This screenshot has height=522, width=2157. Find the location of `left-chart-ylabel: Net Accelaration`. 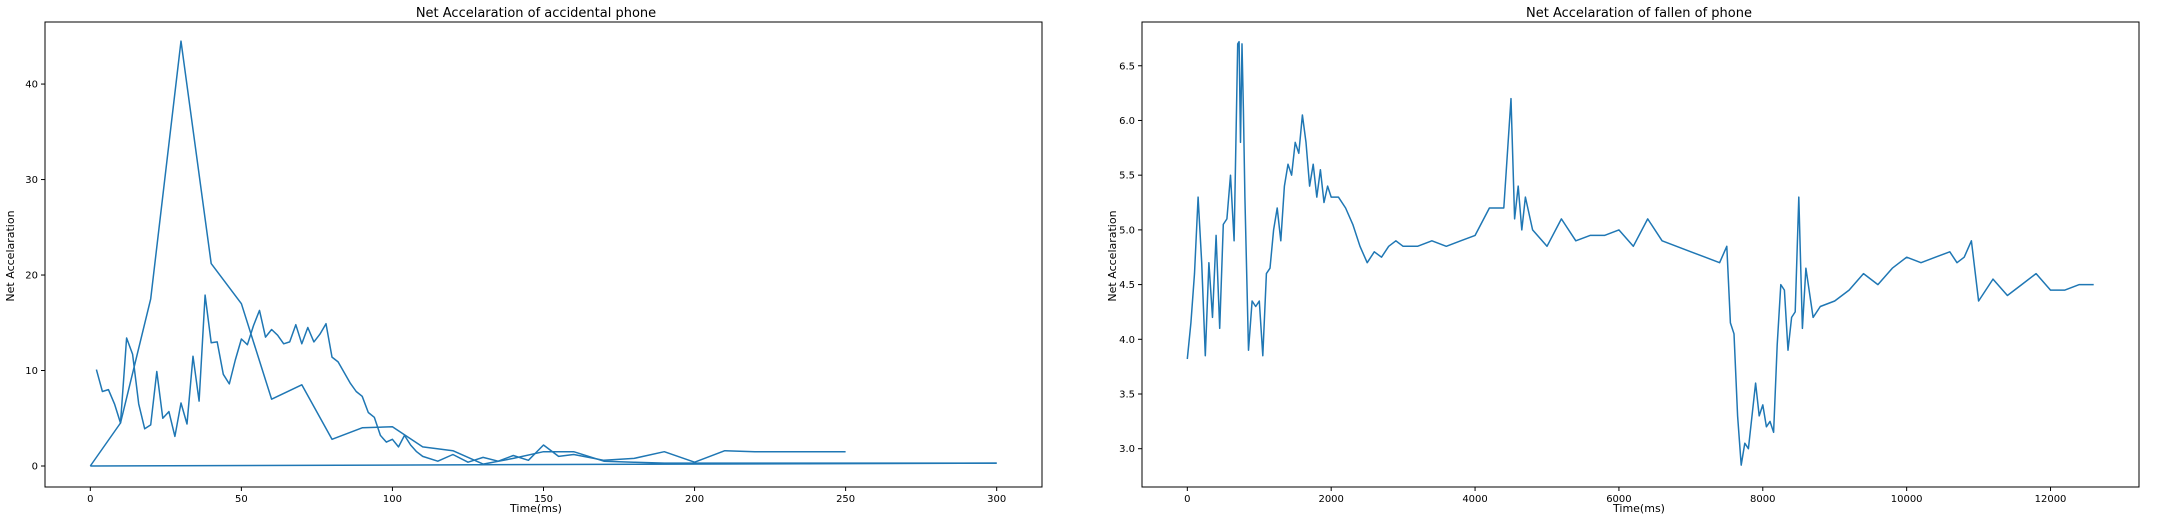

left-chart-ylabel: Net Accelaration is located at coordinates (10, 255).